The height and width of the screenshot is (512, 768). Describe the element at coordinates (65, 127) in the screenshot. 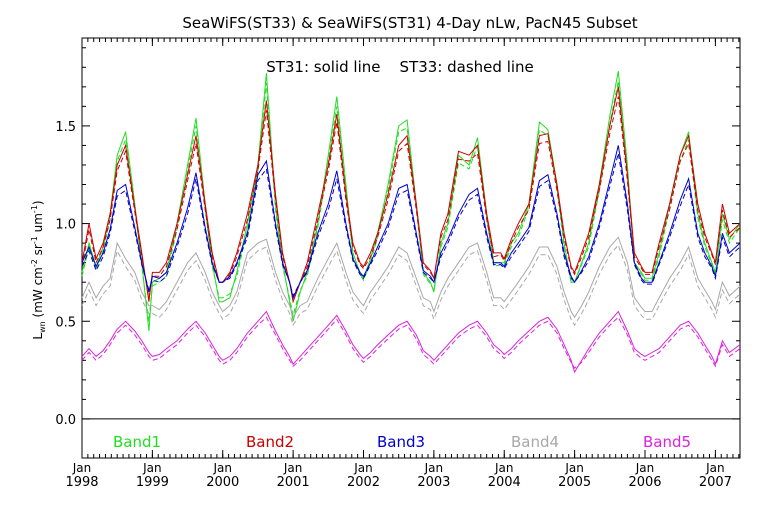

I see `y-tick-label: 1.5` at that location.